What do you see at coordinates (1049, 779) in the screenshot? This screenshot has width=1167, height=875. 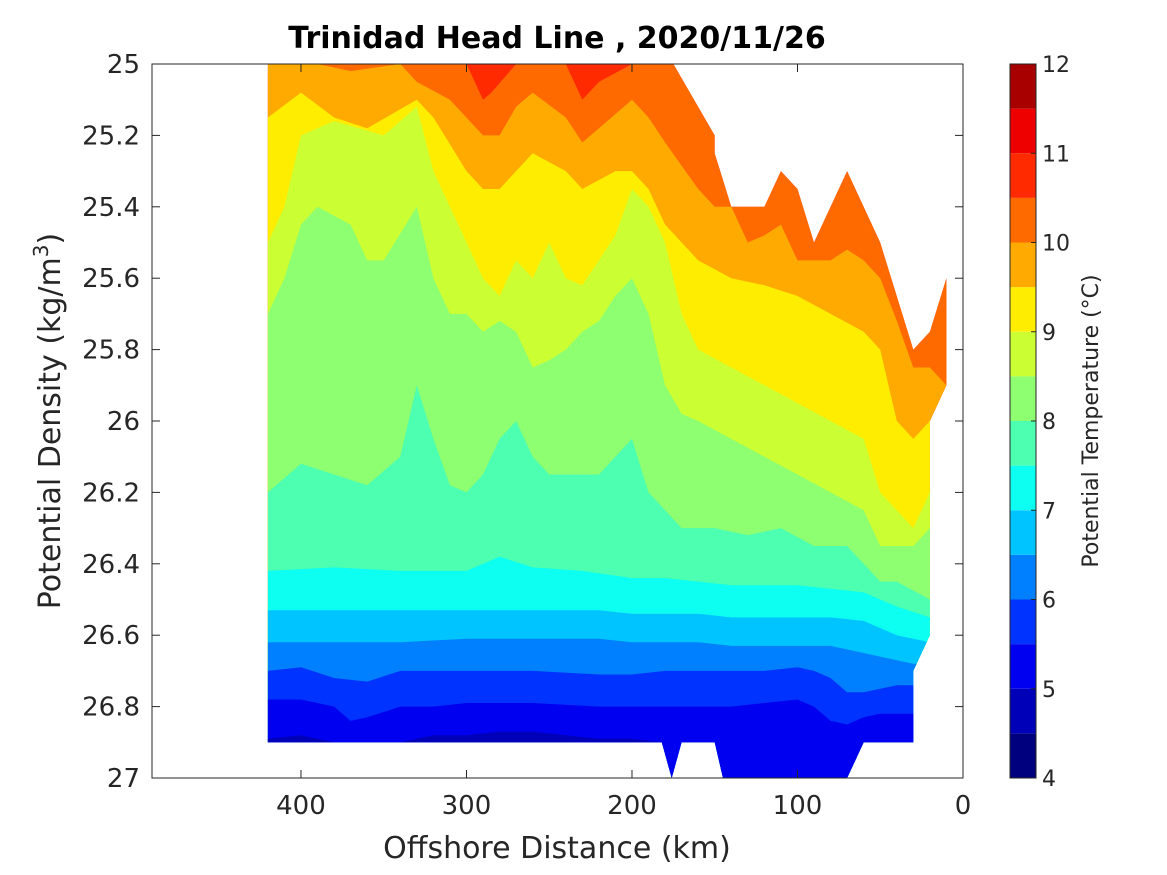 I see `colorbar-tick-label: 4` at bounding box center [1049, 779].